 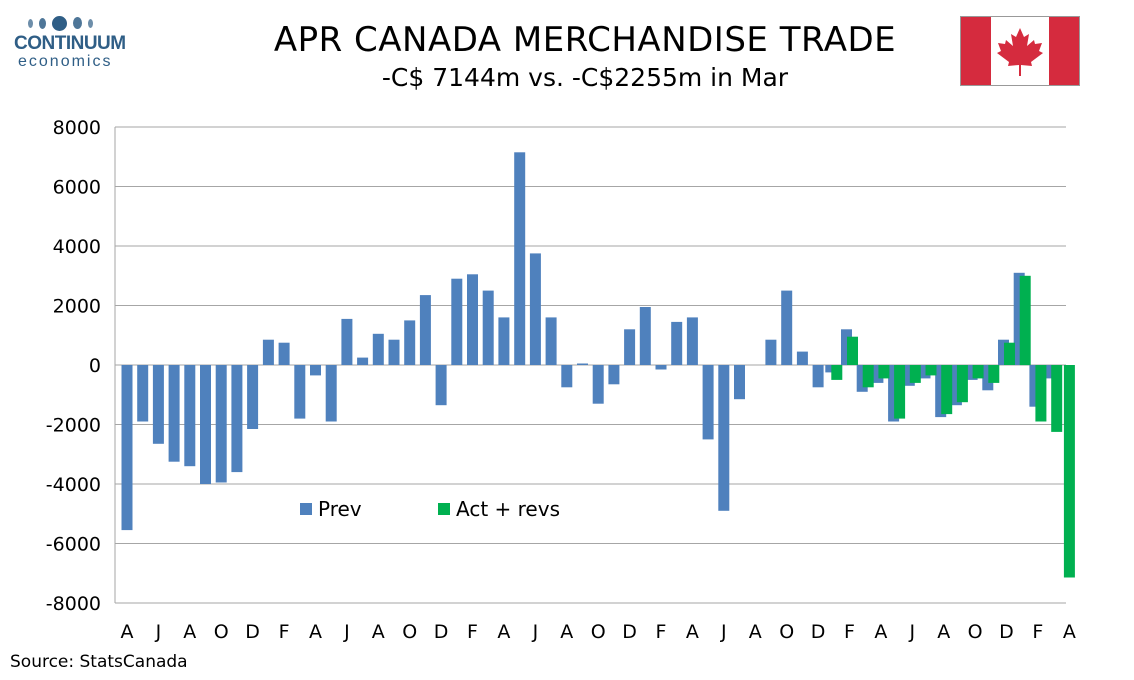 What do you see at coordinates (65, 61) in the screenshot?
I see `logo-sub: economics` at bounding box center [65, 61].